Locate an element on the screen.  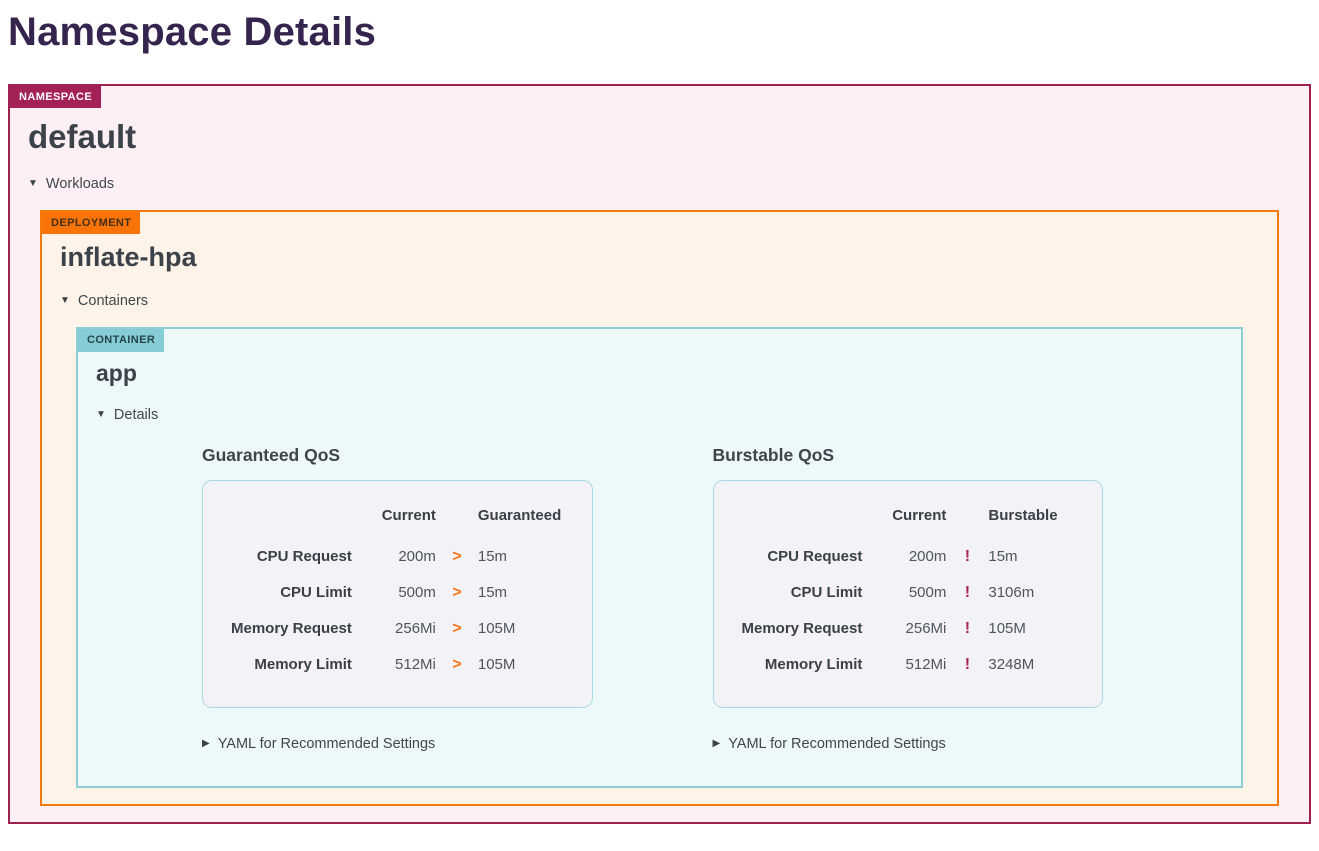
recommended-value: 3106m is located at coordinates (1011, 592).